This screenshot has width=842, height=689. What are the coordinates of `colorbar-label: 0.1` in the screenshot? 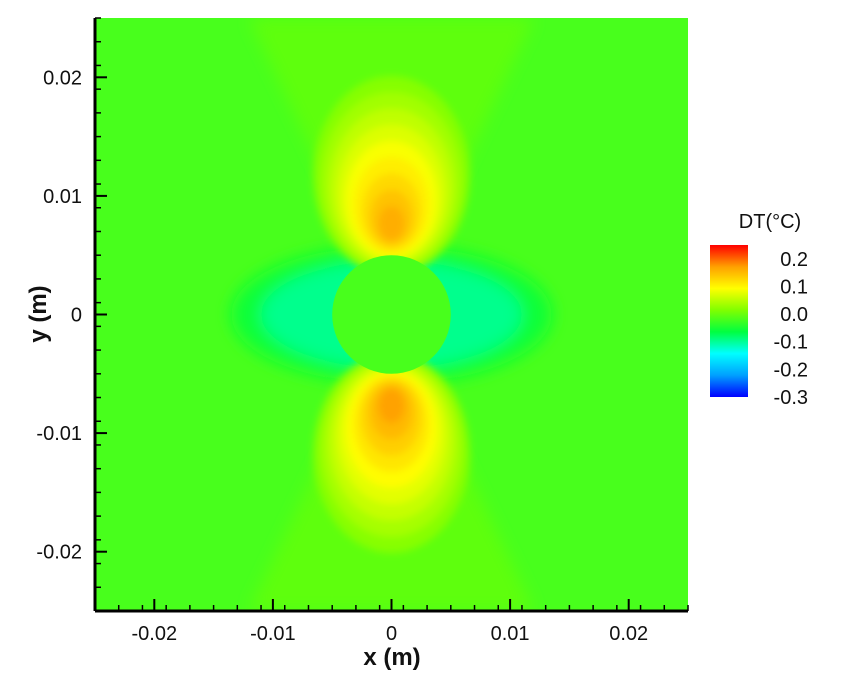 It's located at (794, 287).